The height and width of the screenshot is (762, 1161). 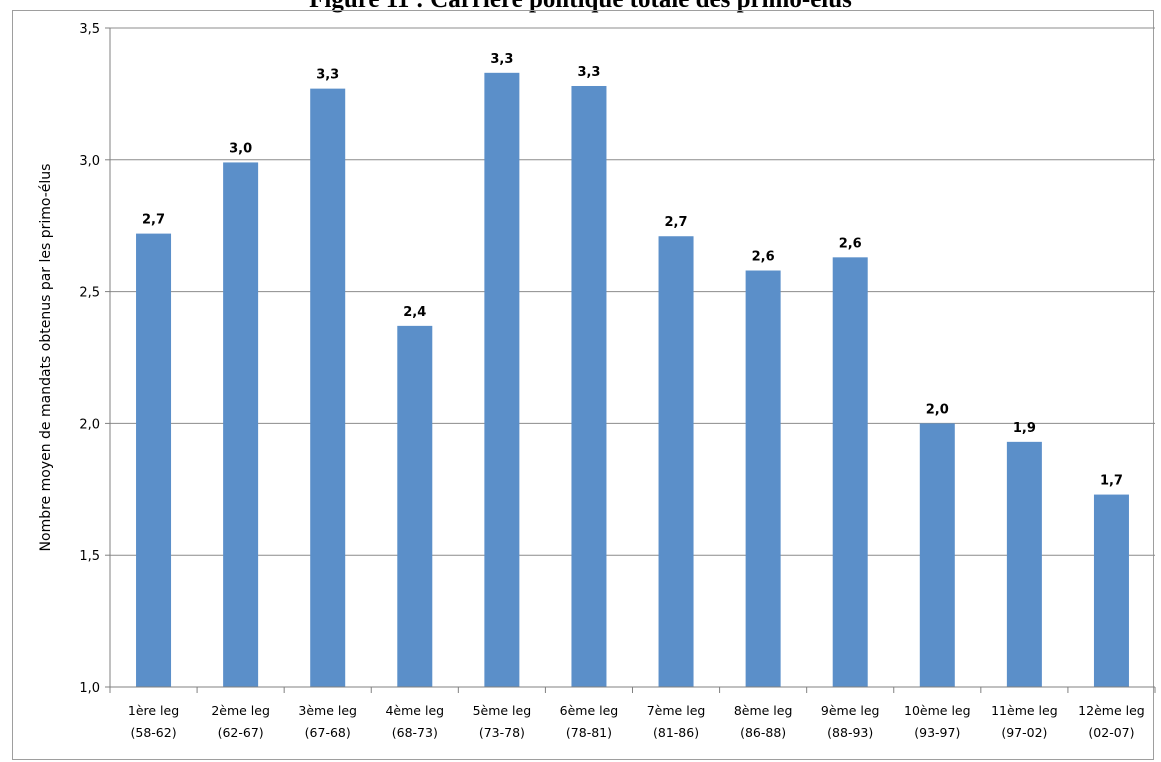 What do you see at coordinates (414, 312) in the screenshot?
I see `data-label: 2,4` at bounding box center [414, 312].